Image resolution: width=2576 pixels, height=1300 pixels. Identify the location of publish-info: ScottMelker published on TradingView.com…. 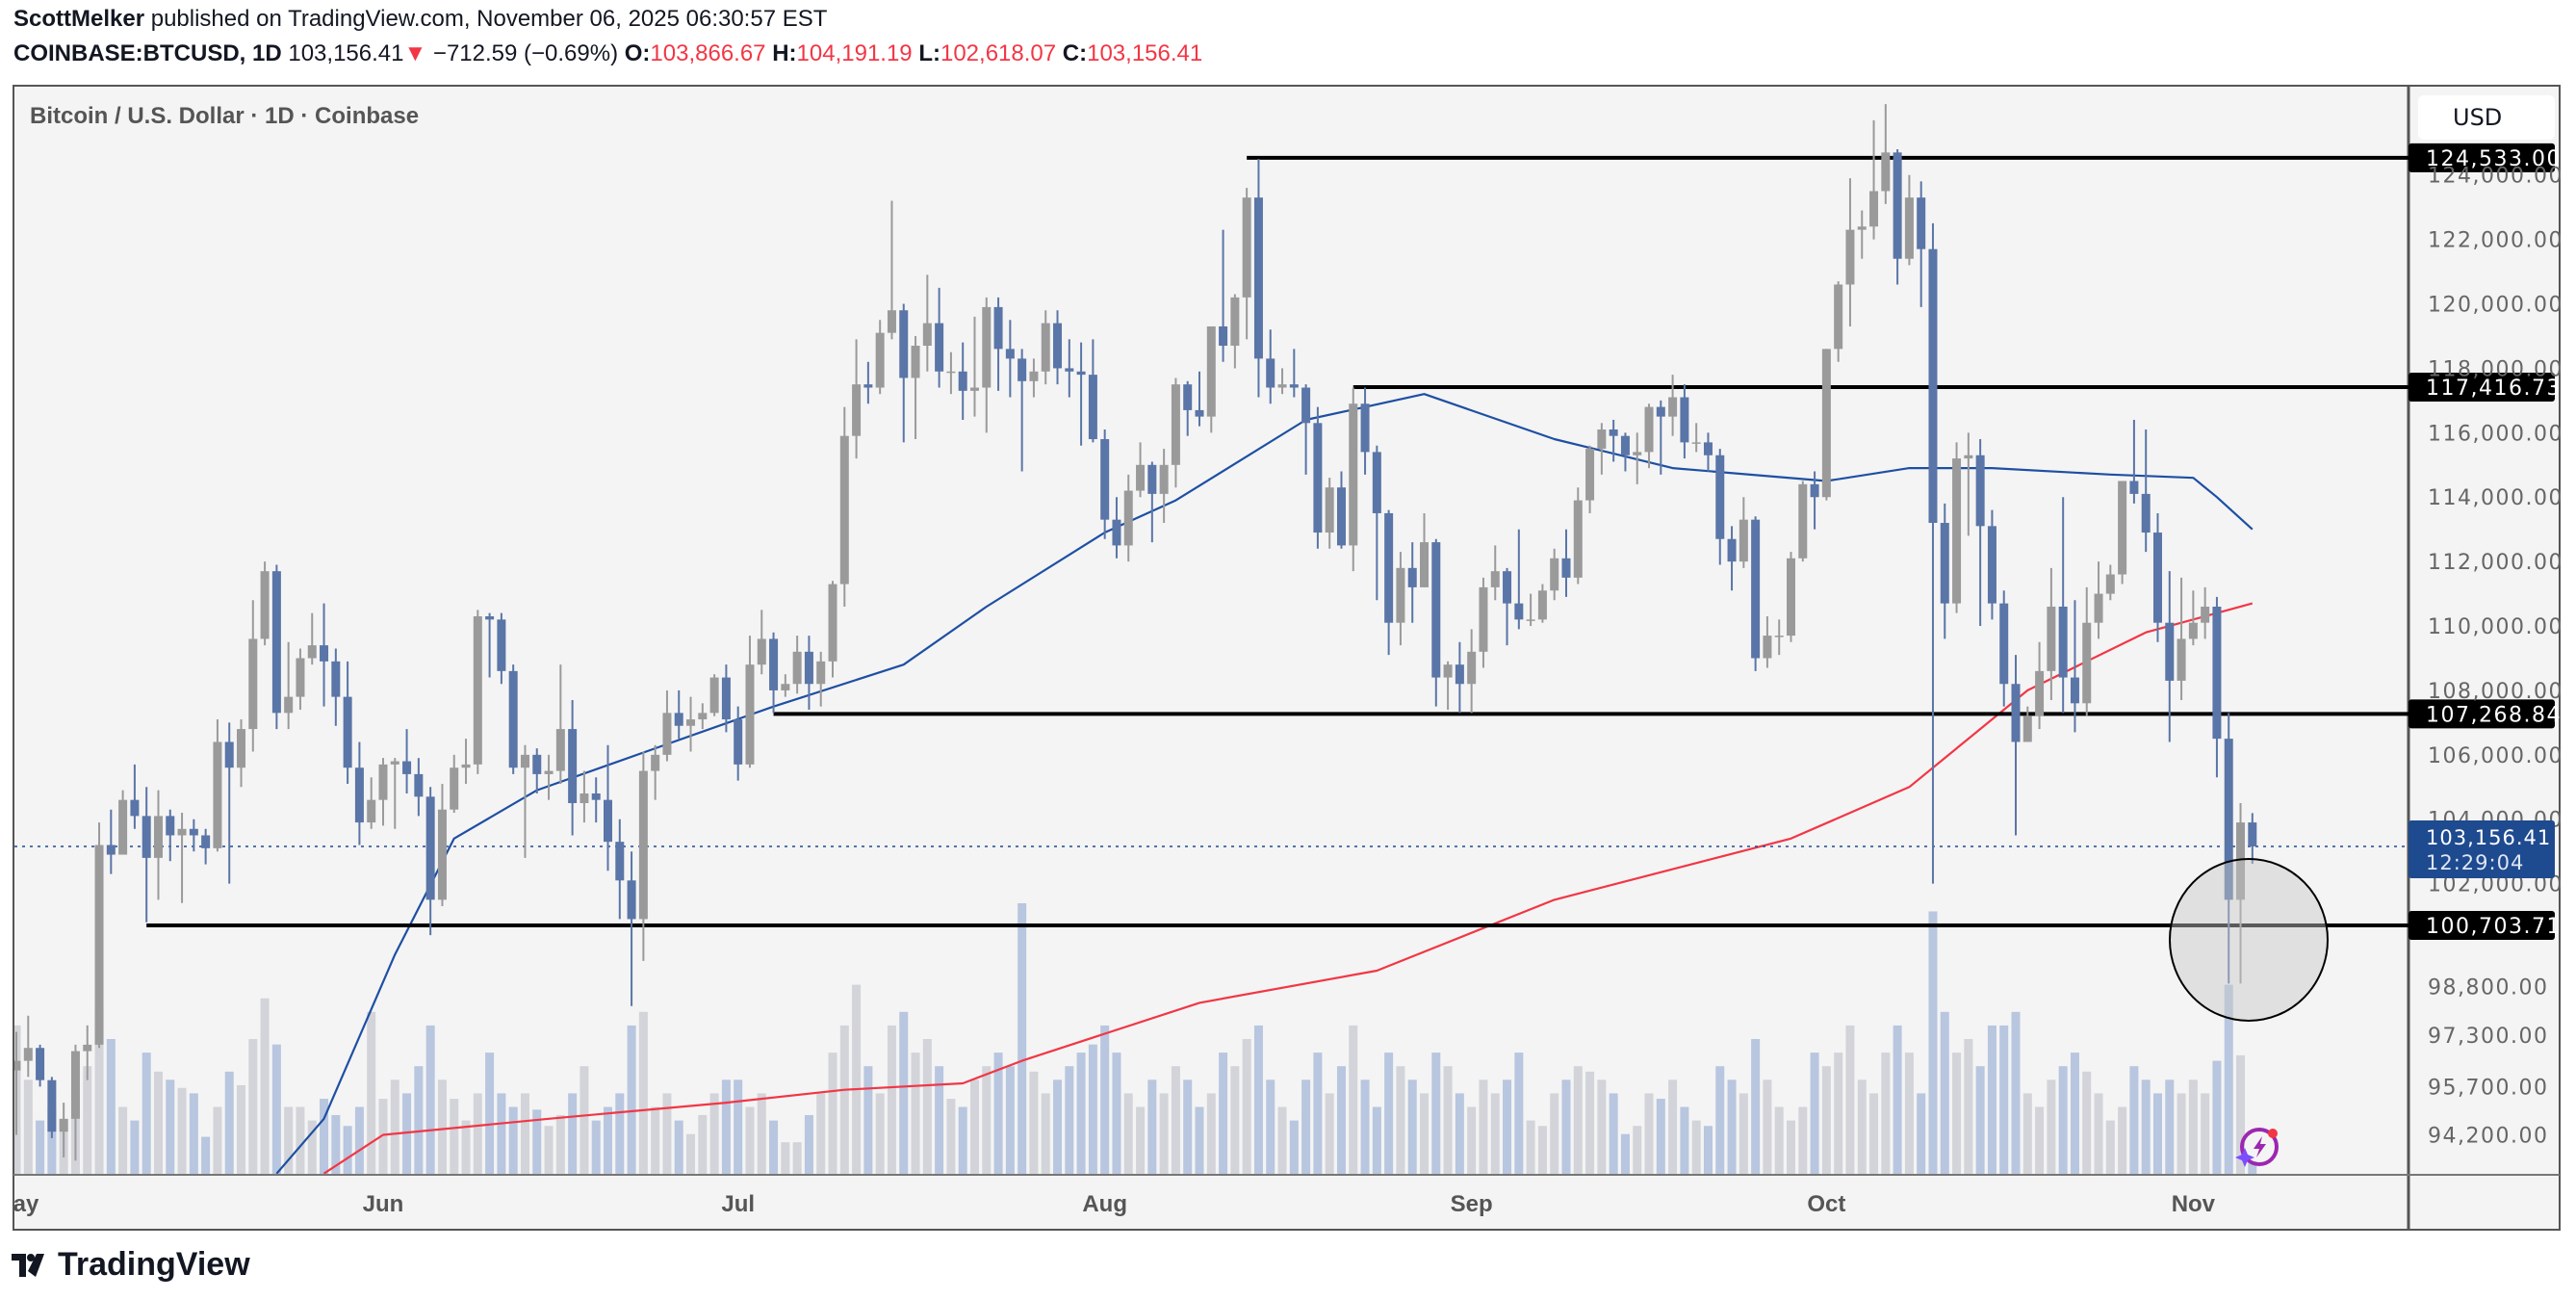
(420, 19).